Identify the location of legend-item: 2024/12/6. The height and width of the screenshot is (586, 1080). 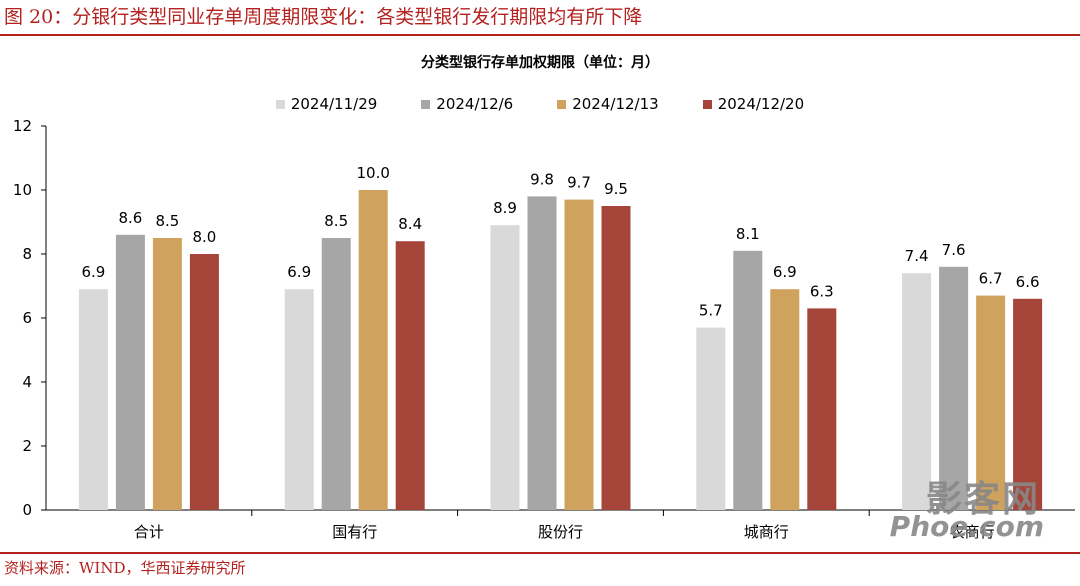
(467, 104).